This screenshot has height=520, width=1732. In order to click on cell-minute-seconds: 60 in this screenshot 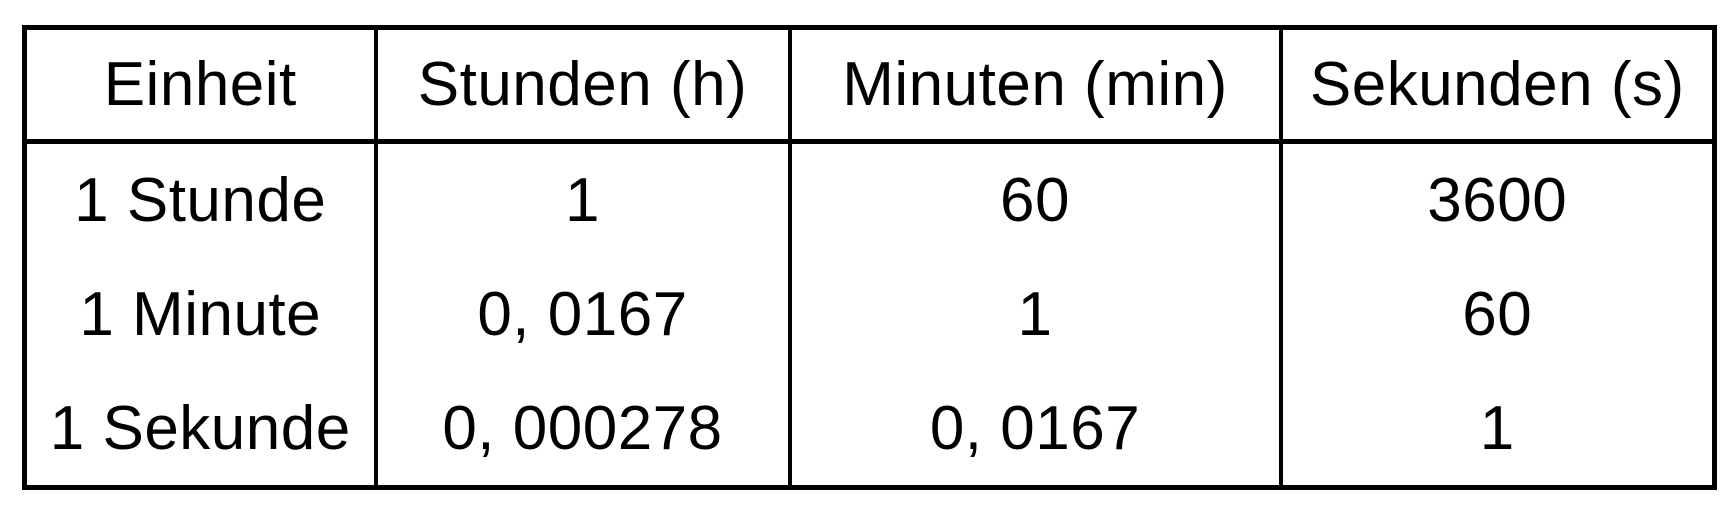, I will do `click(1496, 314)`.